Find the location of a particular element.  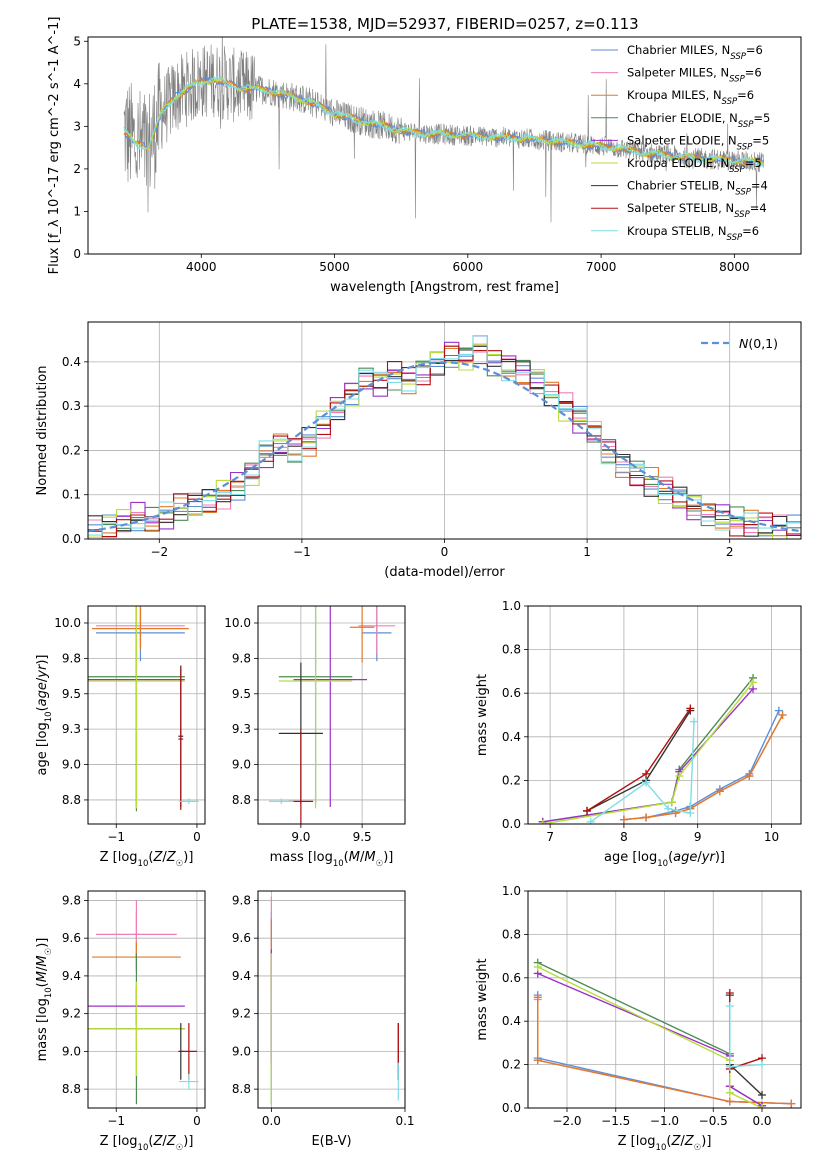

y-tick-label: 1.0 is located at coordinates (511, 891).